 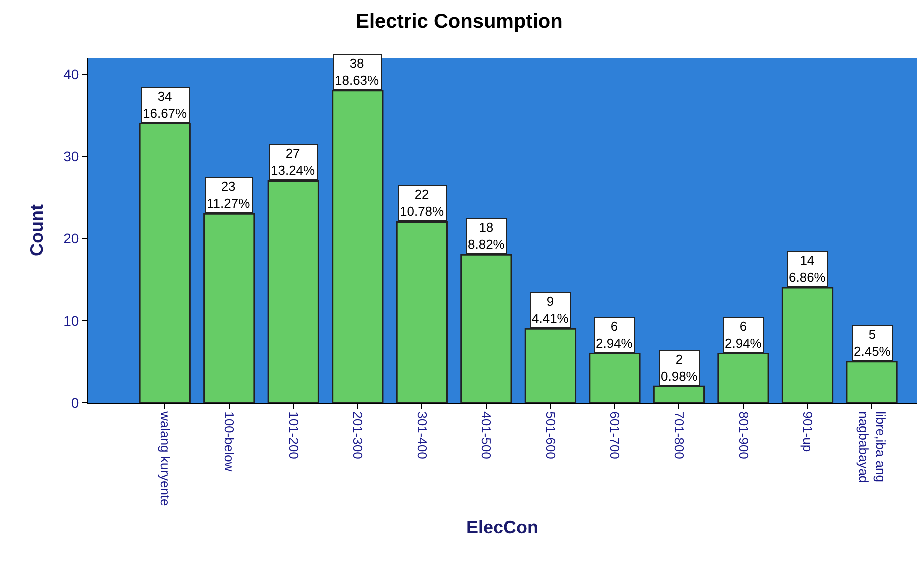 I want to click on data-label: 27 13.24%, so click(x=293, y=162).